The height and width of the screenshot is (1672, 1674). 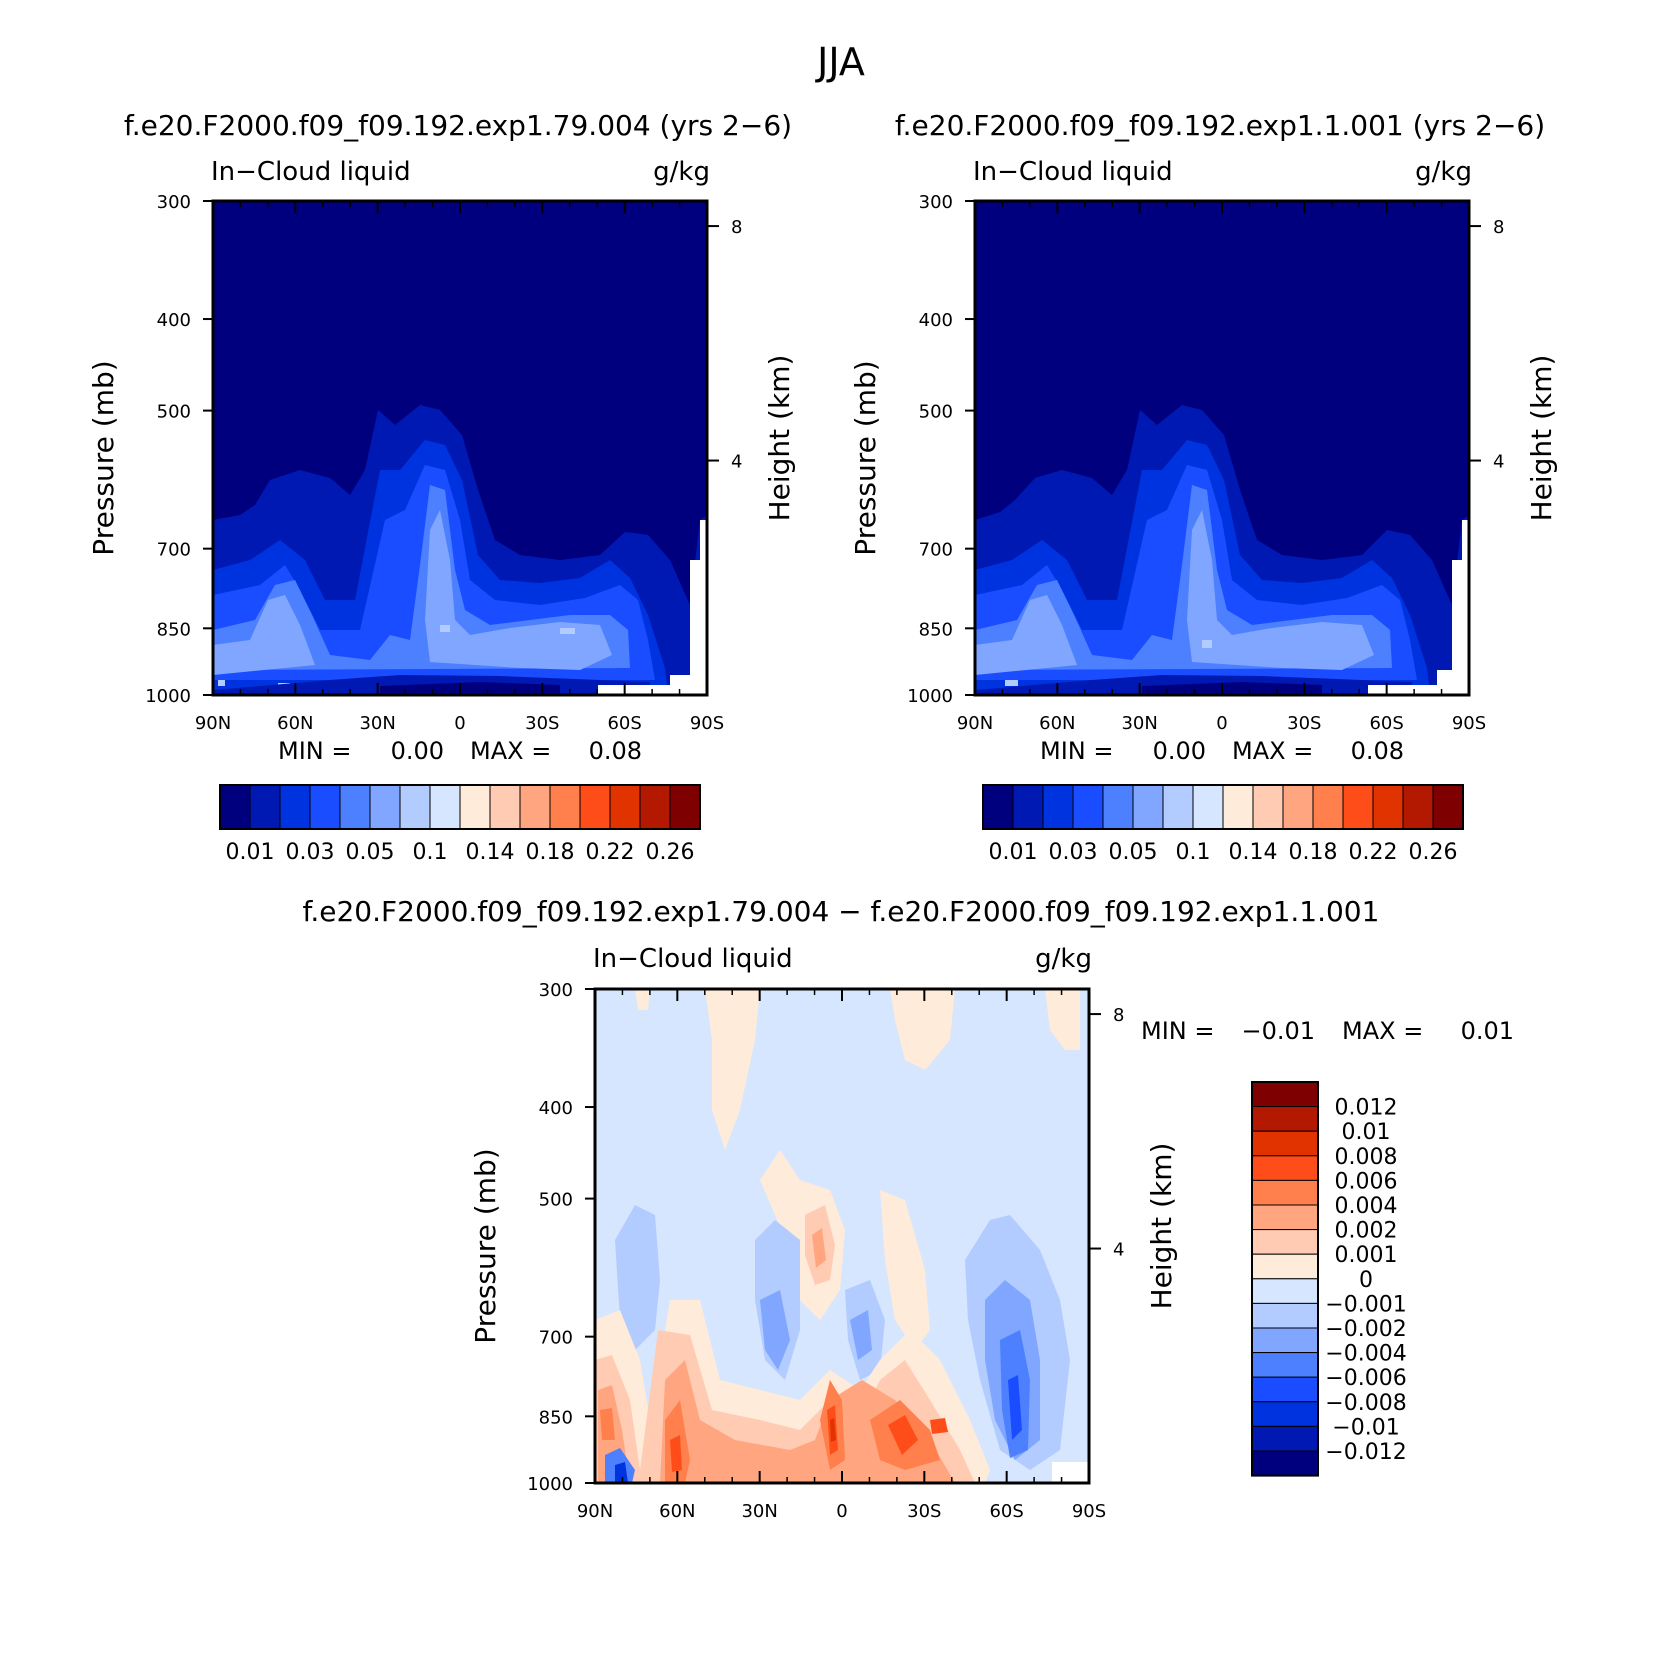 What do you see at coordinates (1365, 1452) in the screenshot?
I see `colorbar-label: −0.012` at bounding box center [1365, 1452].